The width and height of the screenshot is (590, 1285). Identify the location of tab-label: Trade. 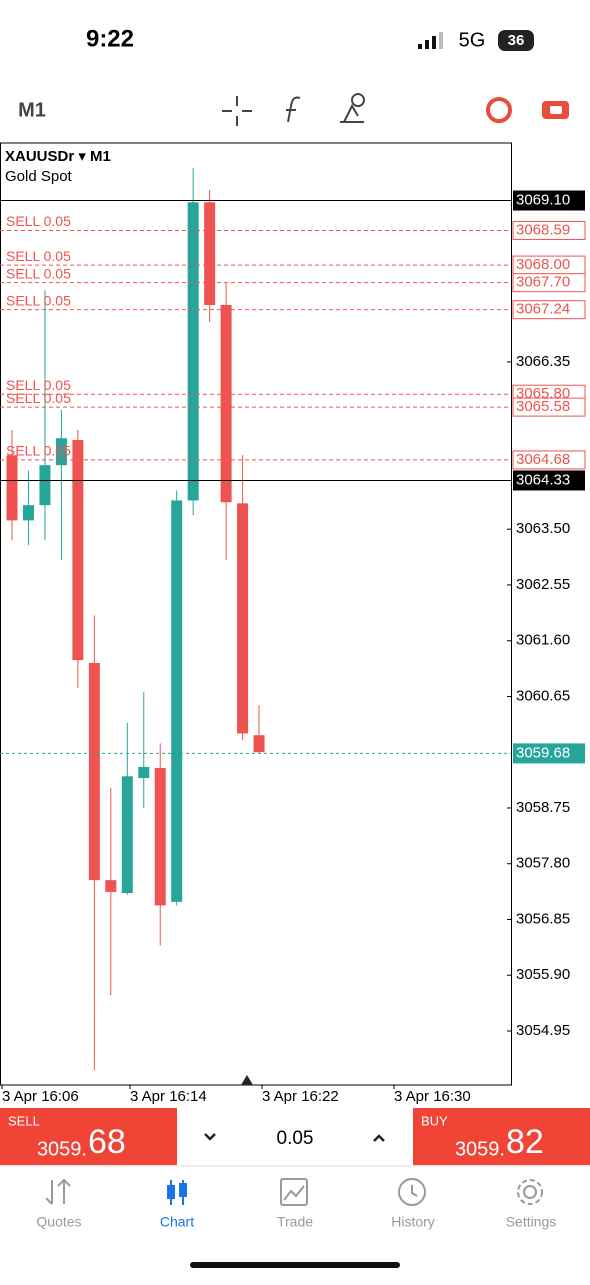
(295, 1222).